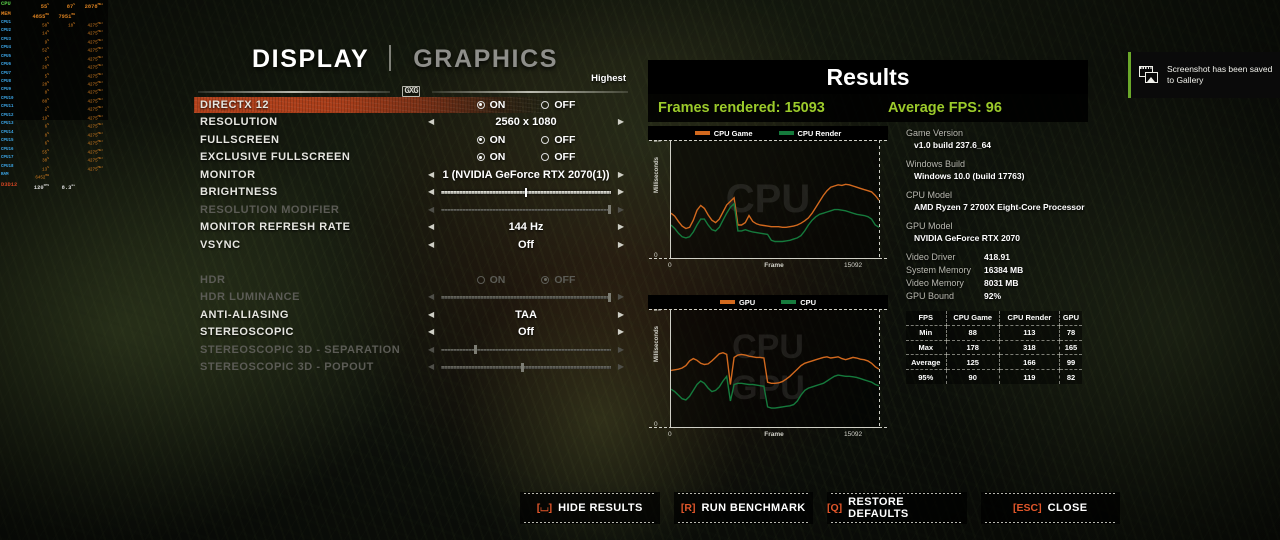 The width and height of the screenshot is (1280, 540). Describe the element at coordinates (410, 368) in the screenshot. I see `setting-row-stereo-popout: STEREOSCOPIC 3D - POPOUT ◀ ▶` at that location.